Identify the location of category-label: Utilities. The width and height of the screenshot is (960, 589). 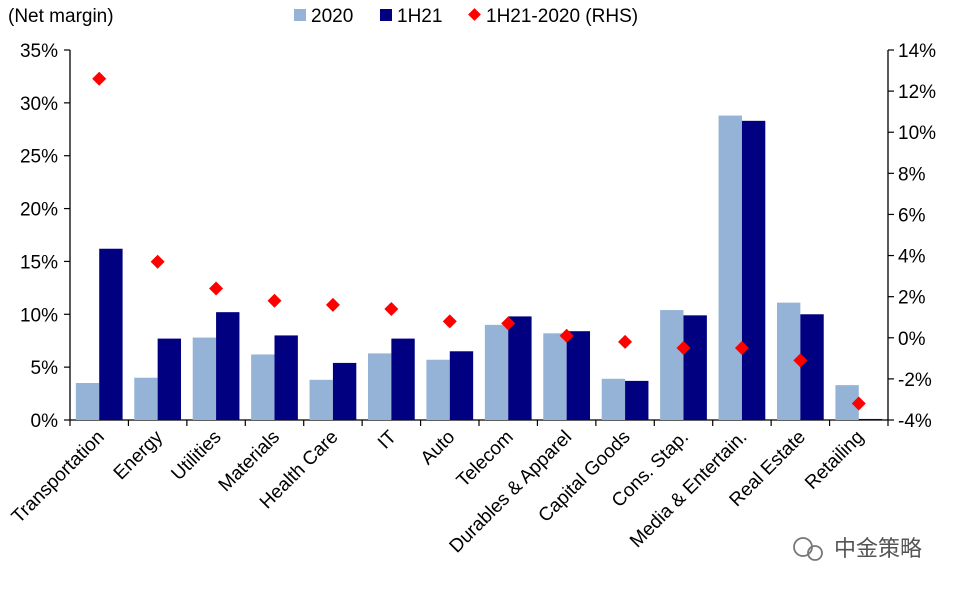
(196, 456).